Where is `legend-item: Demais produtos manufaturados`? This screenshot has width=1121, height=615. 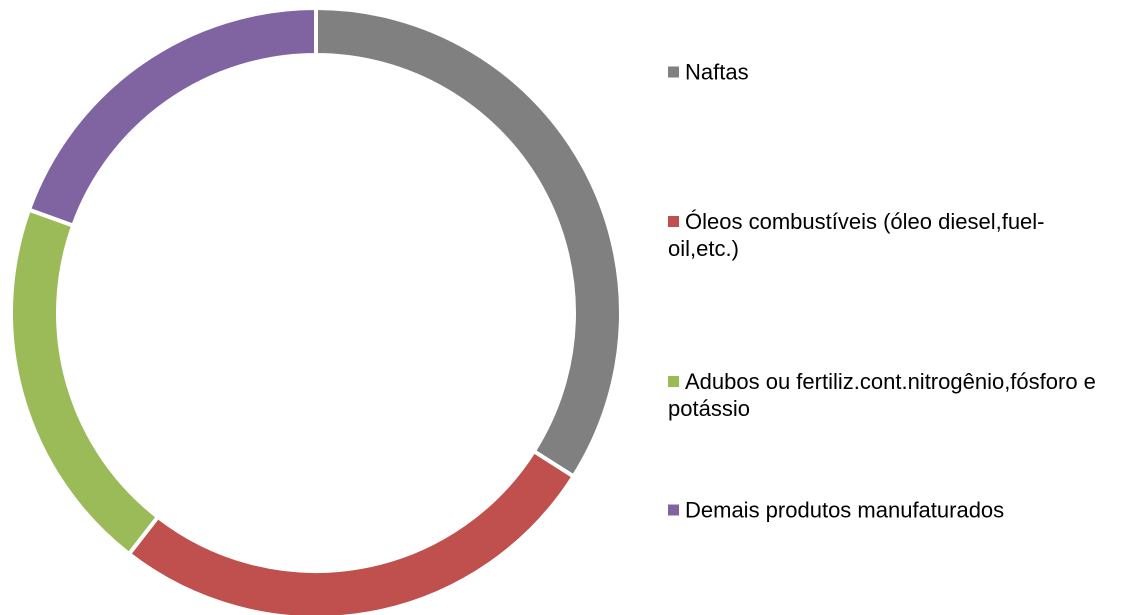
legend-item: Demais produtos manufaturados is located at coordinates (888, 510).